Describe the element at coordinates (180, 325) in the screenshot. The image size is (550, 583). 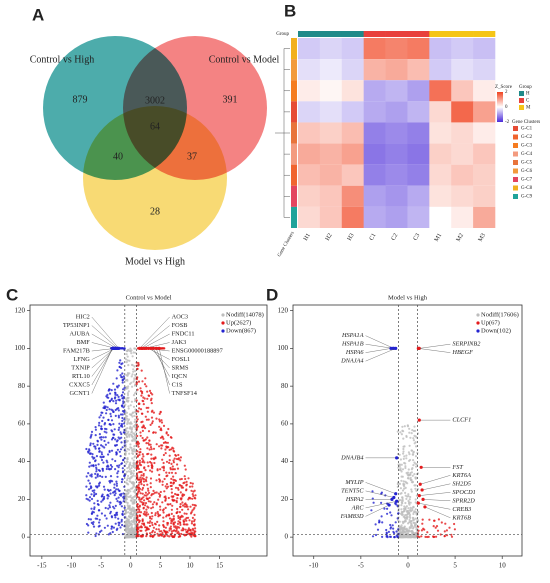
I see `gene-label: FOSB` at that location.